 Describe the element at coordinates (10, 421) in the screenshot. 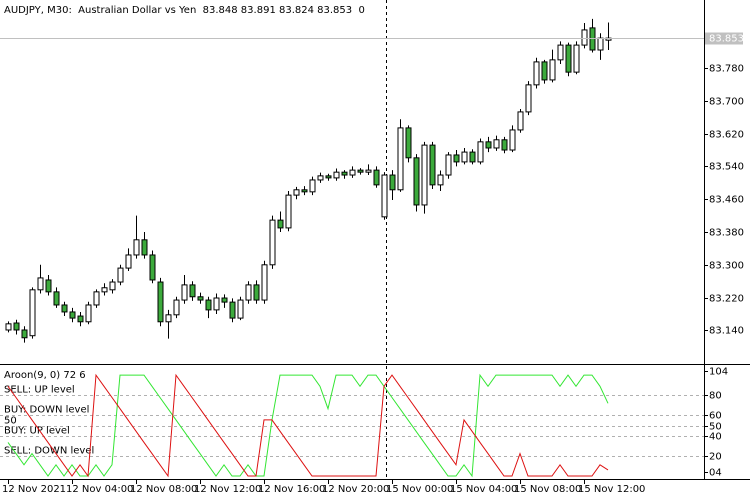

I see `level-label: 50` at that location.